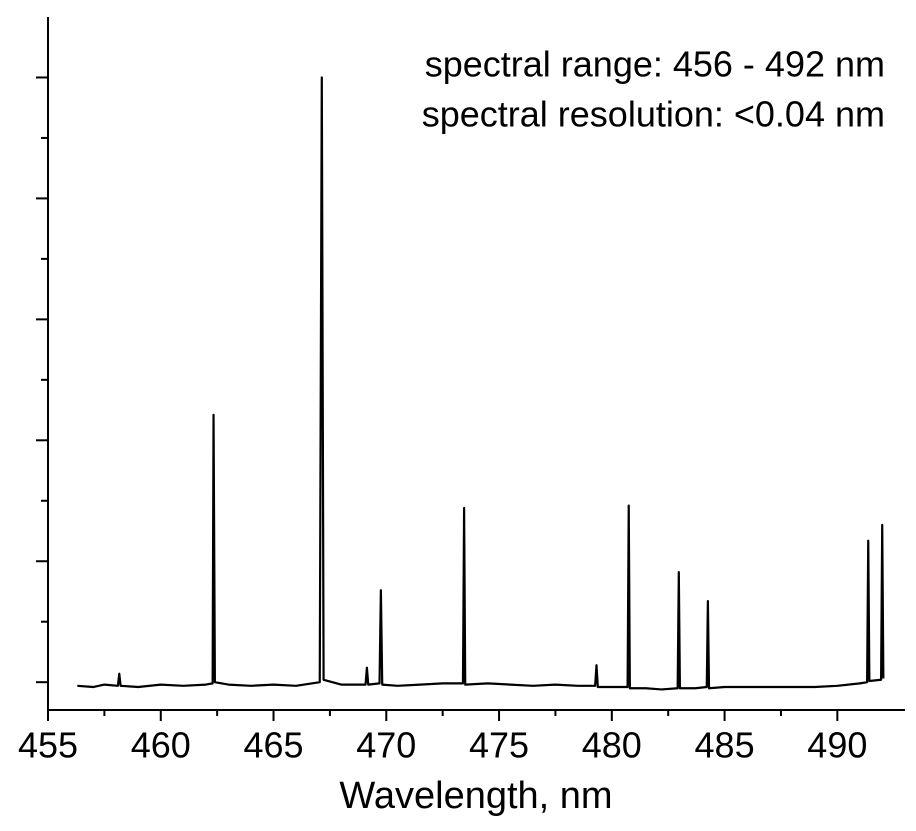  What do you see at coordinates (273, 745) in the screenshot?
I see `x-tick-label: 465` at bounding box center [273, 745].